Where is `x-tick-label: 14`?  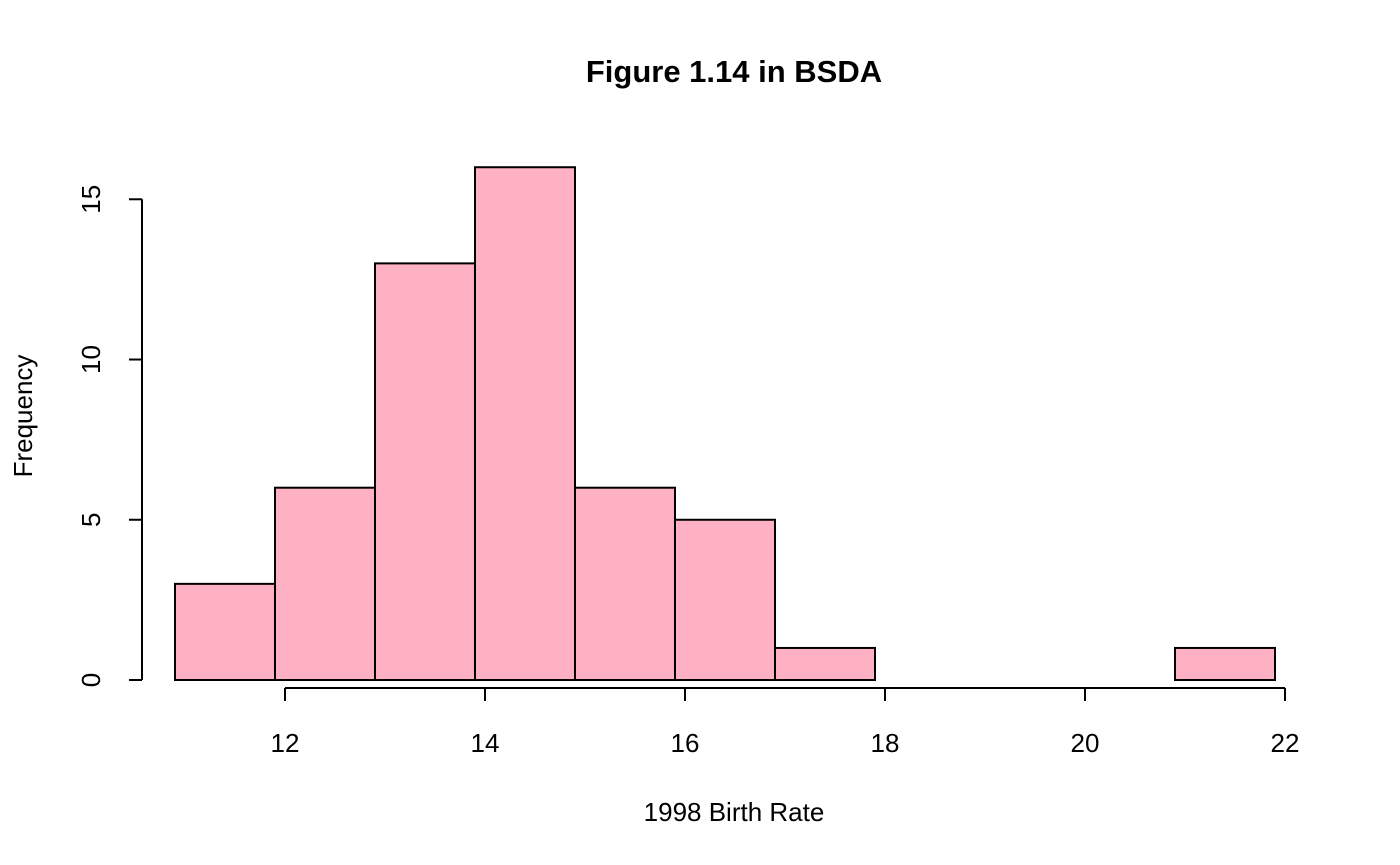 x-tick-label: 14 is located at coordinates (485, 743).